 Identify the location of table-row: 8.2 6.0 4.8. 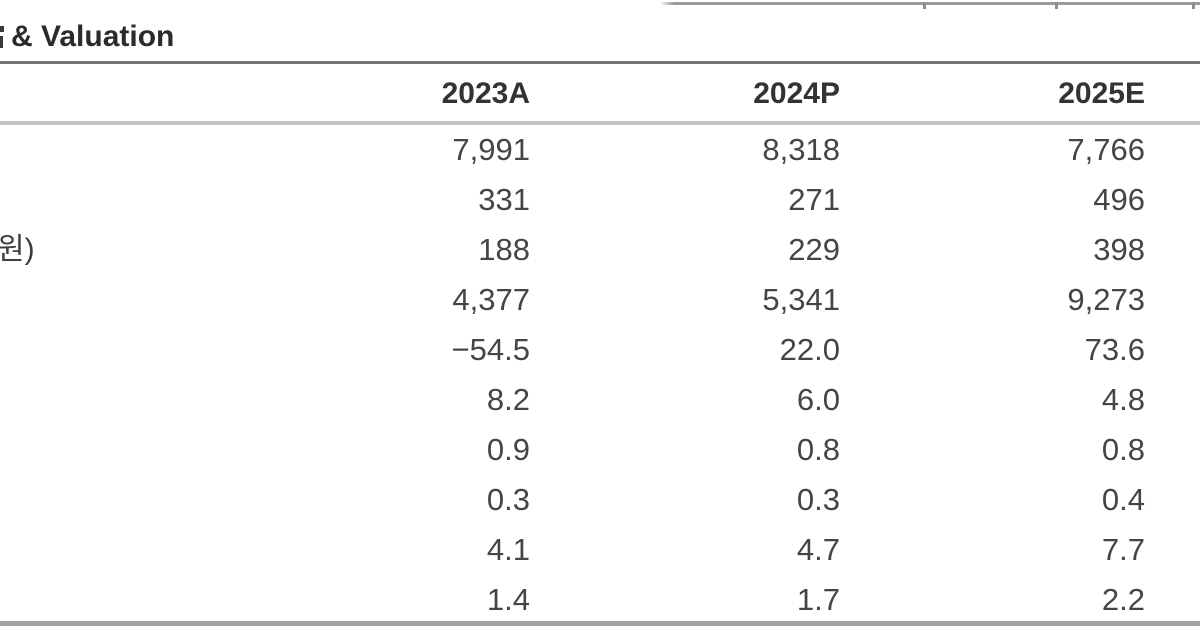
(600, 400).